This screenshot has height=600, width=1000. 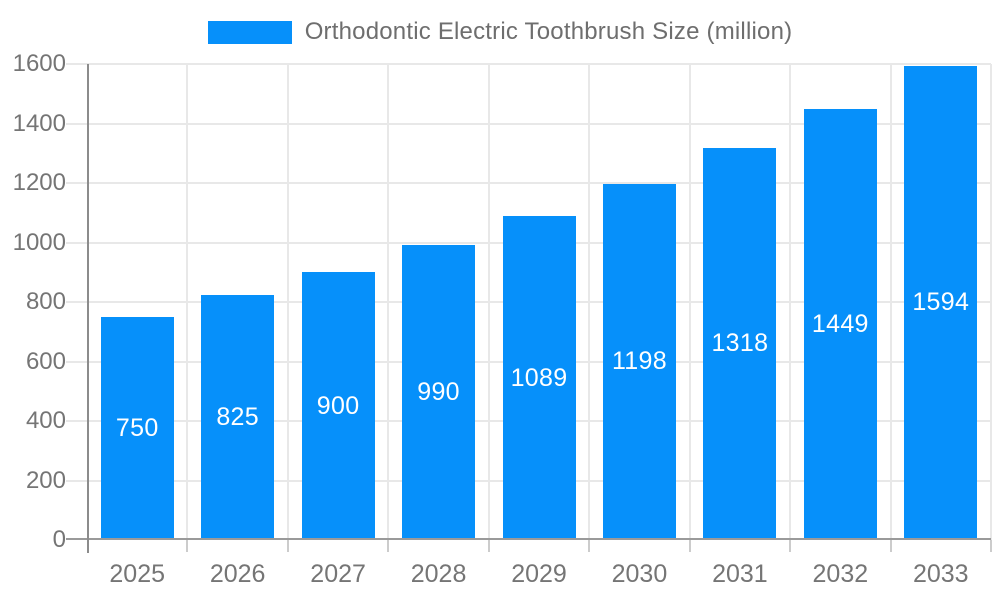 I want to click on bar-value-label: 825, so click(x=237, y=416).